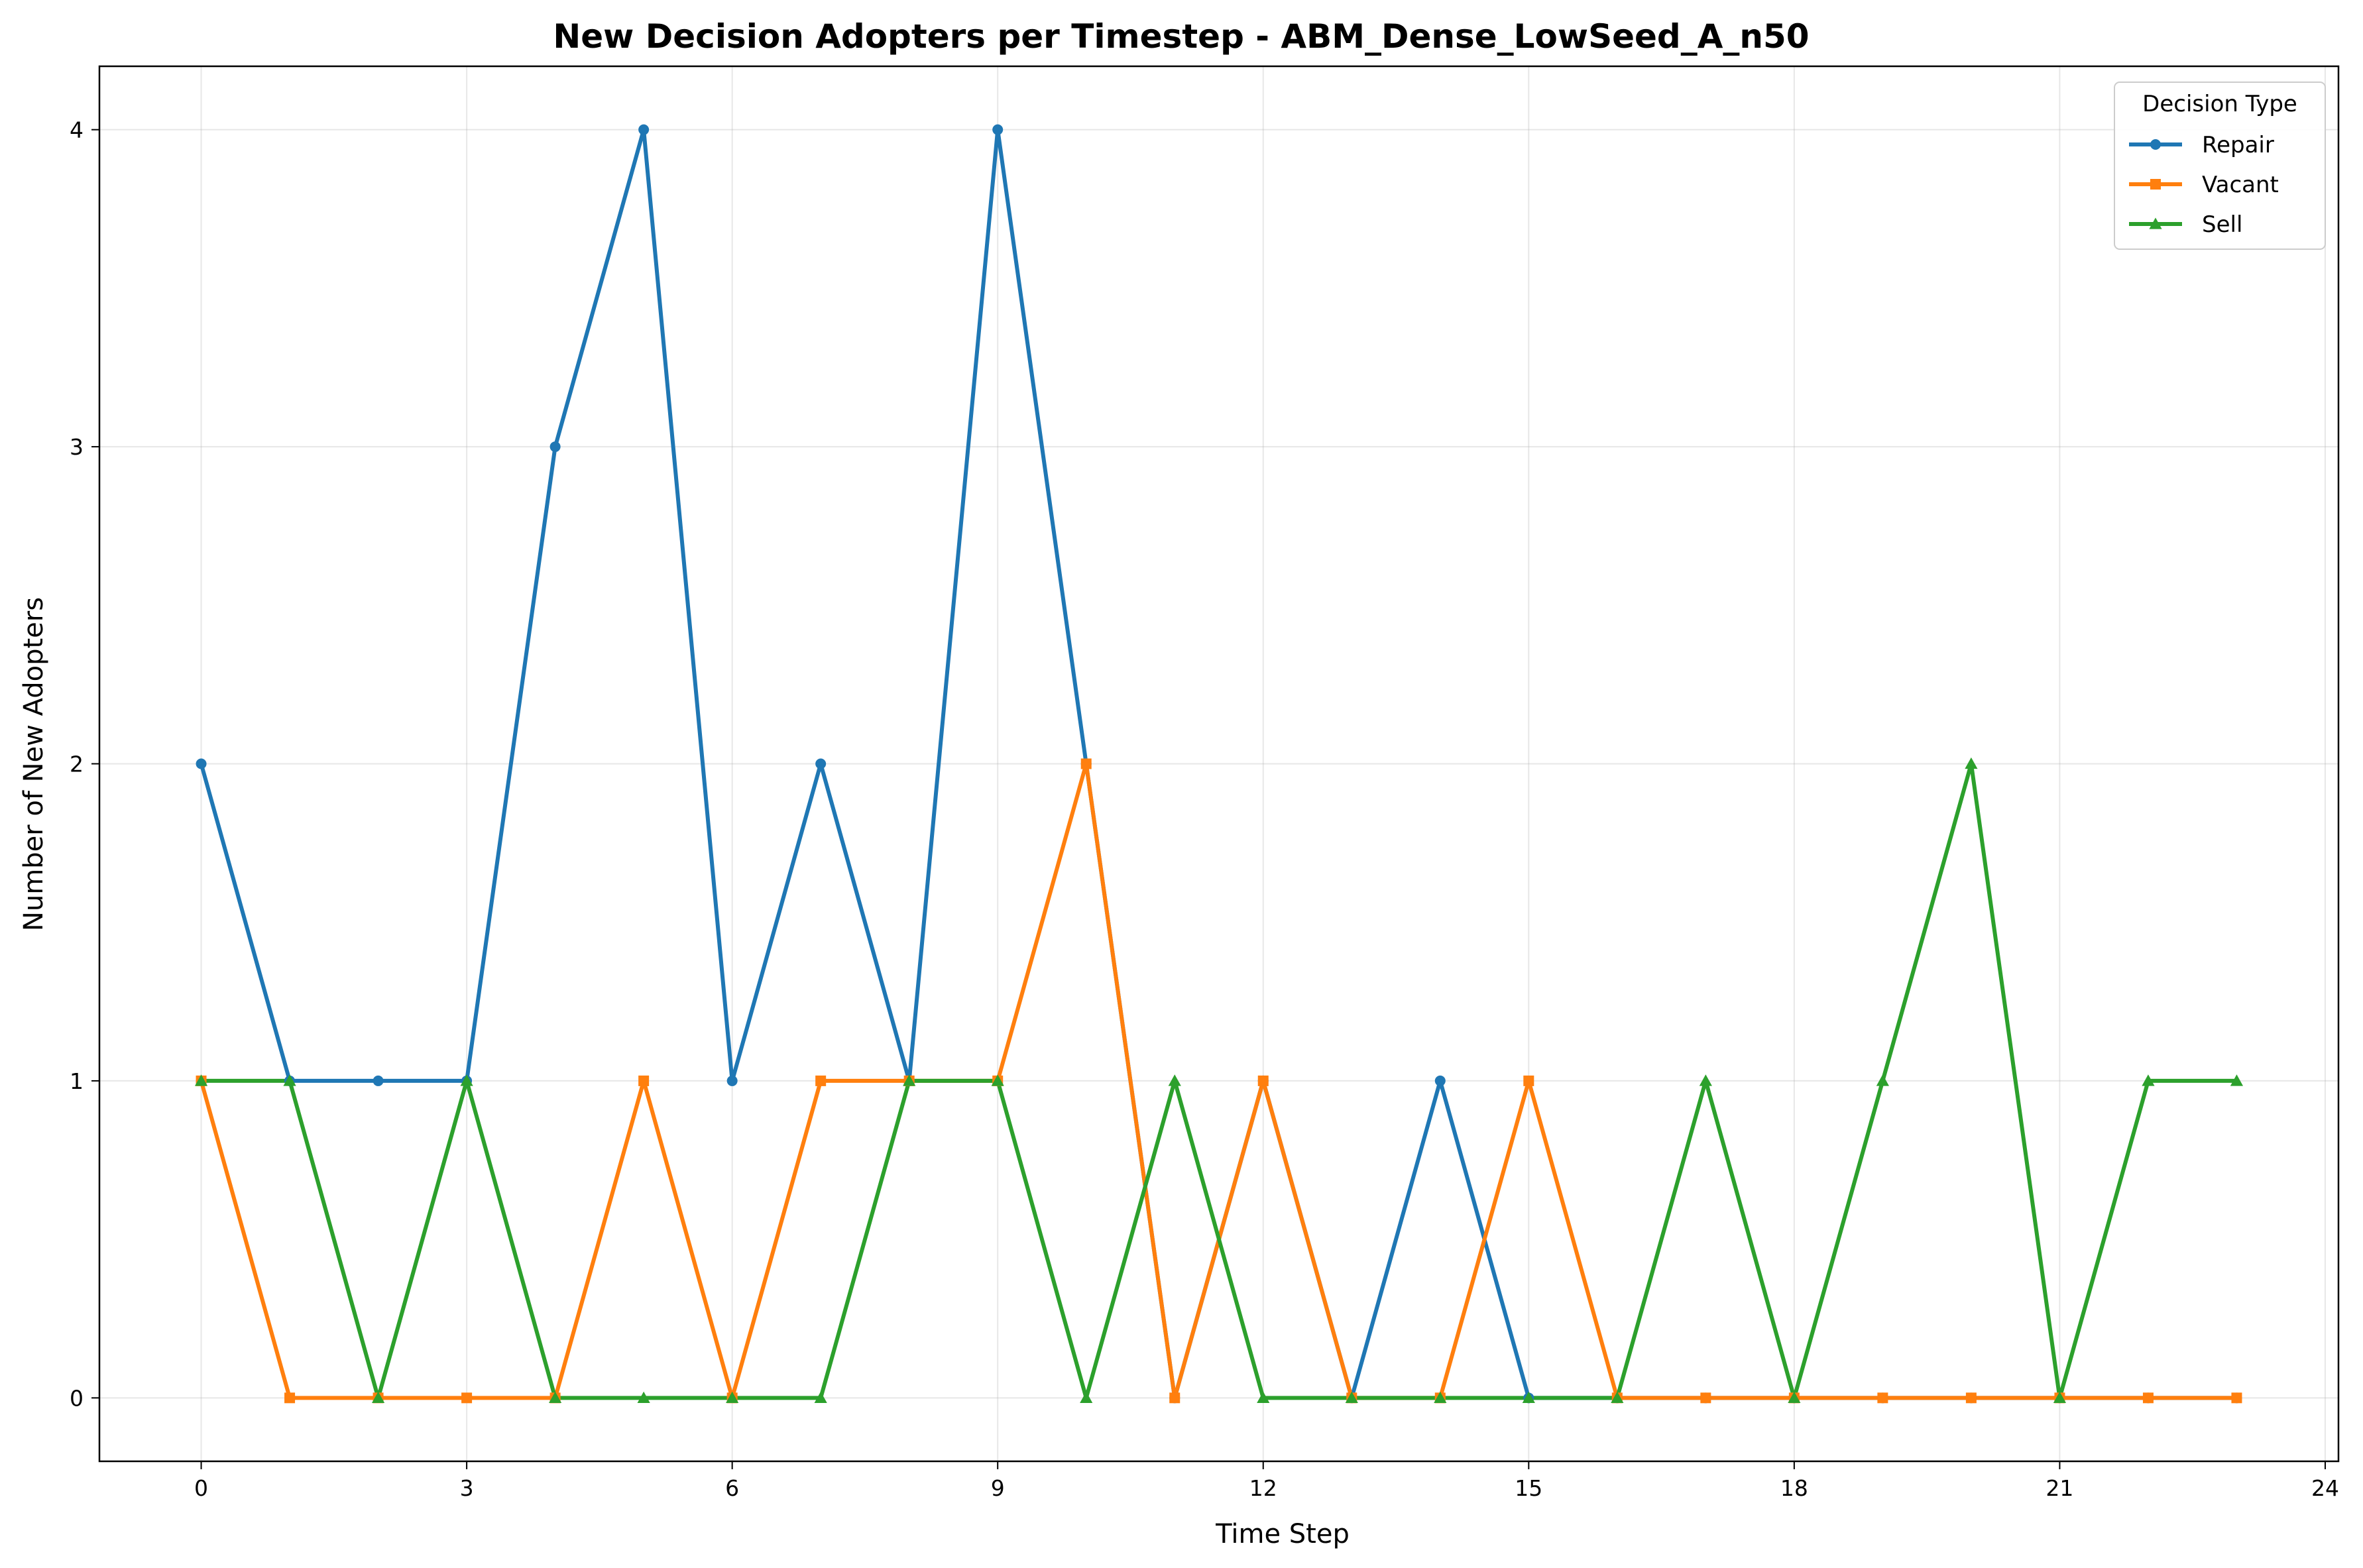 The width and height of the screenshot is (2363, 1568). I want to click on y-axis-ticks: 0 1 2 3 4, so click(84, 764).